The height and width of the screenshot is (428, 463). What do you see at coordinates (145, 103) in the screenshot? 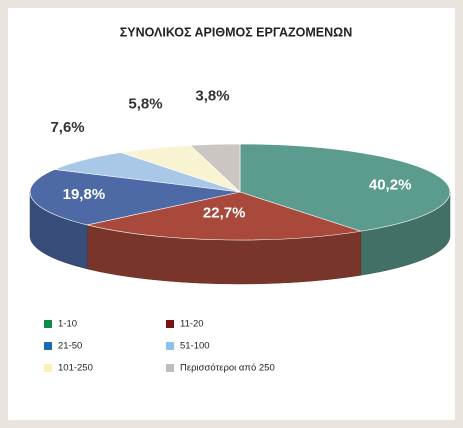
I see `data-label: 5,8%` at bounding box center [145, 103].